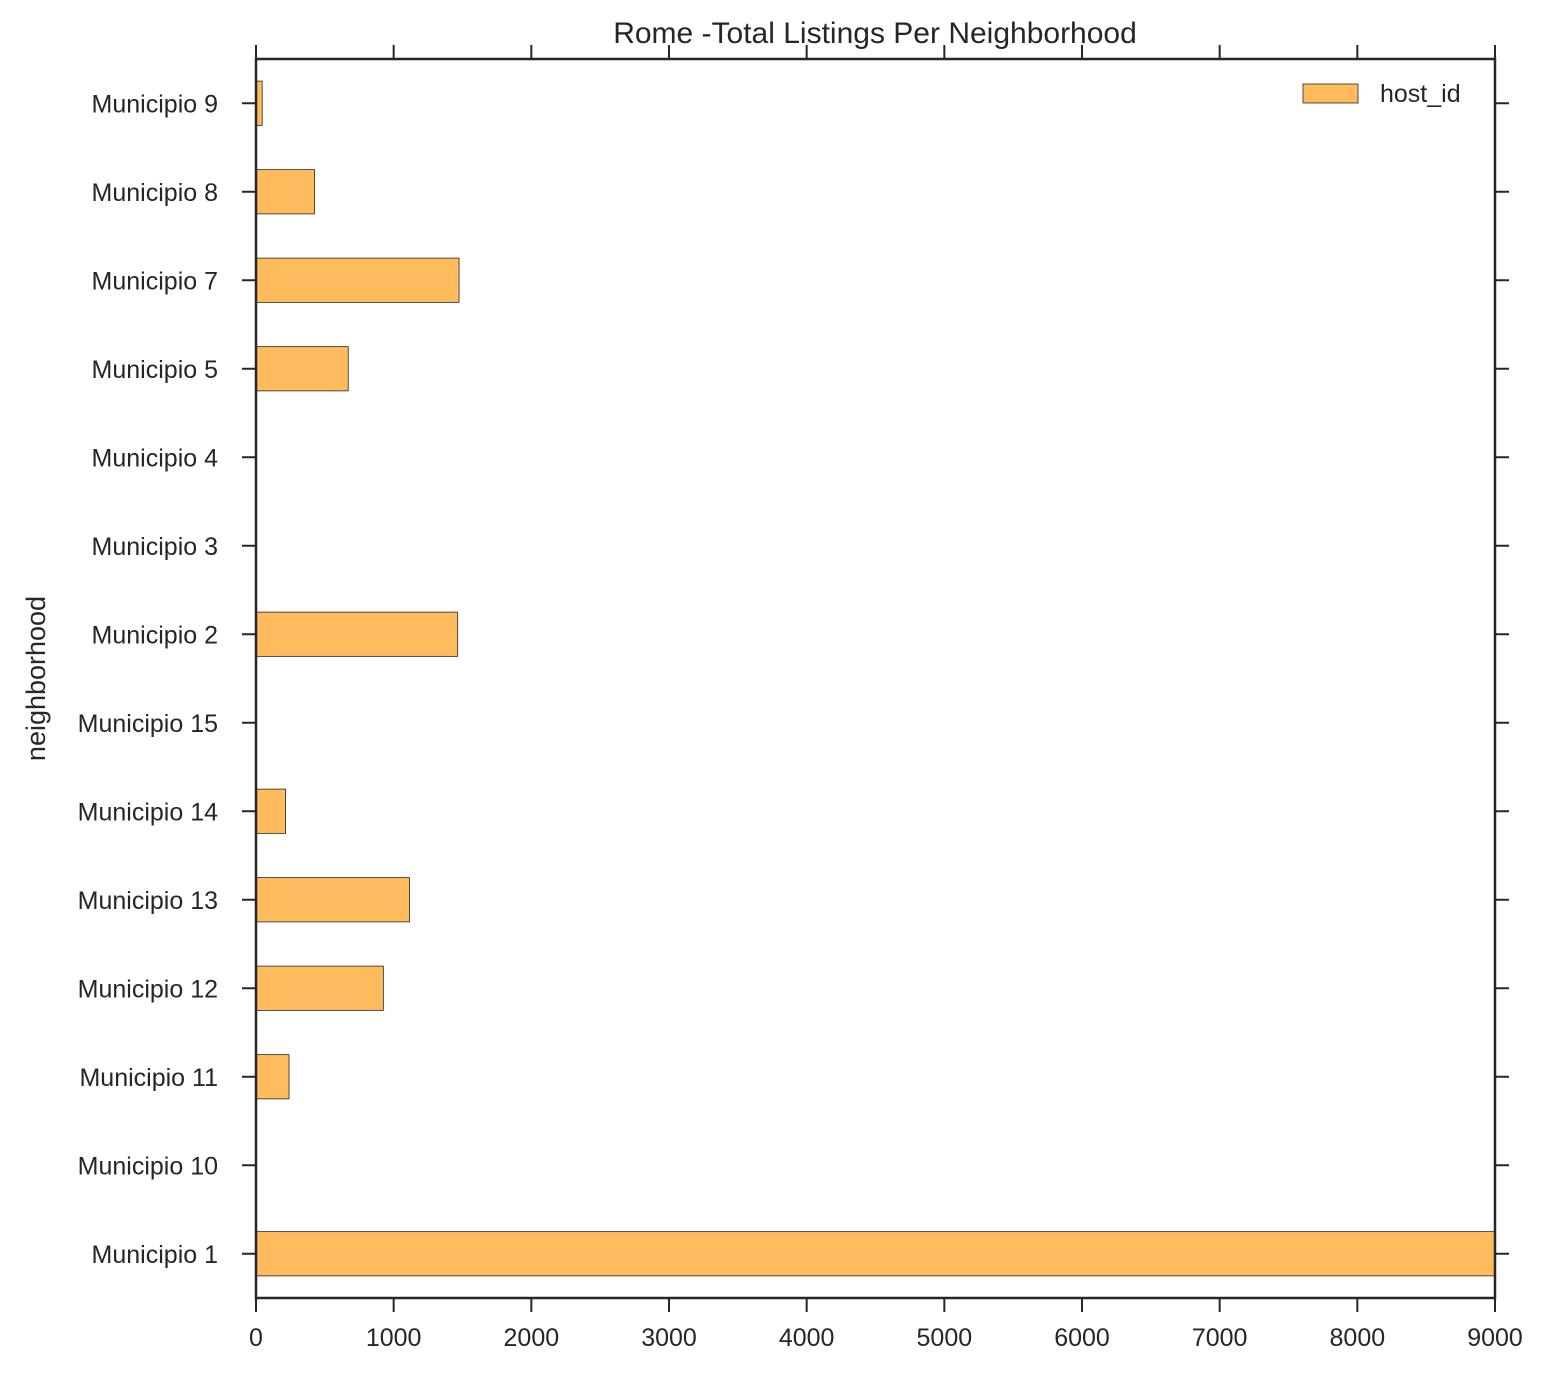 Image resolution: width=1545 pixels, height=1380 pixels. I want to click on legend-swatch, so click(1330, 93).